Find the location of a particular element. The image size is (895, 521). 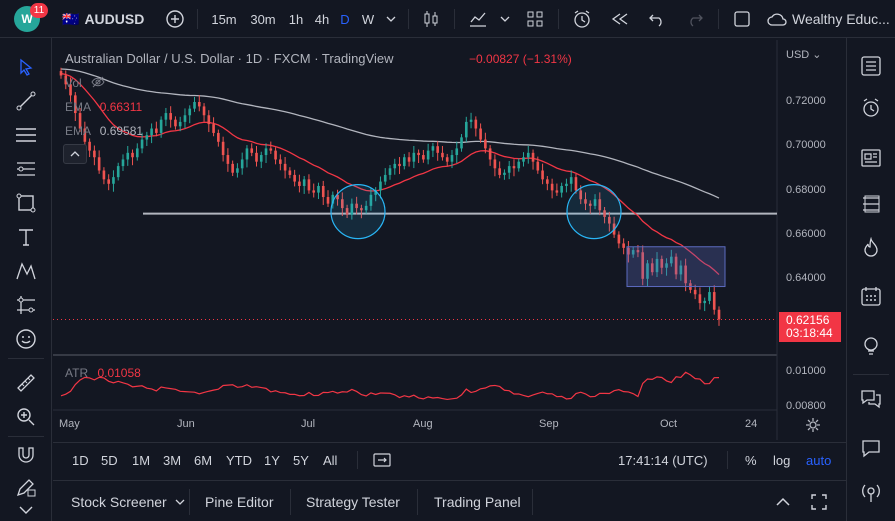

redo-button is located at coordinates (695, 19).